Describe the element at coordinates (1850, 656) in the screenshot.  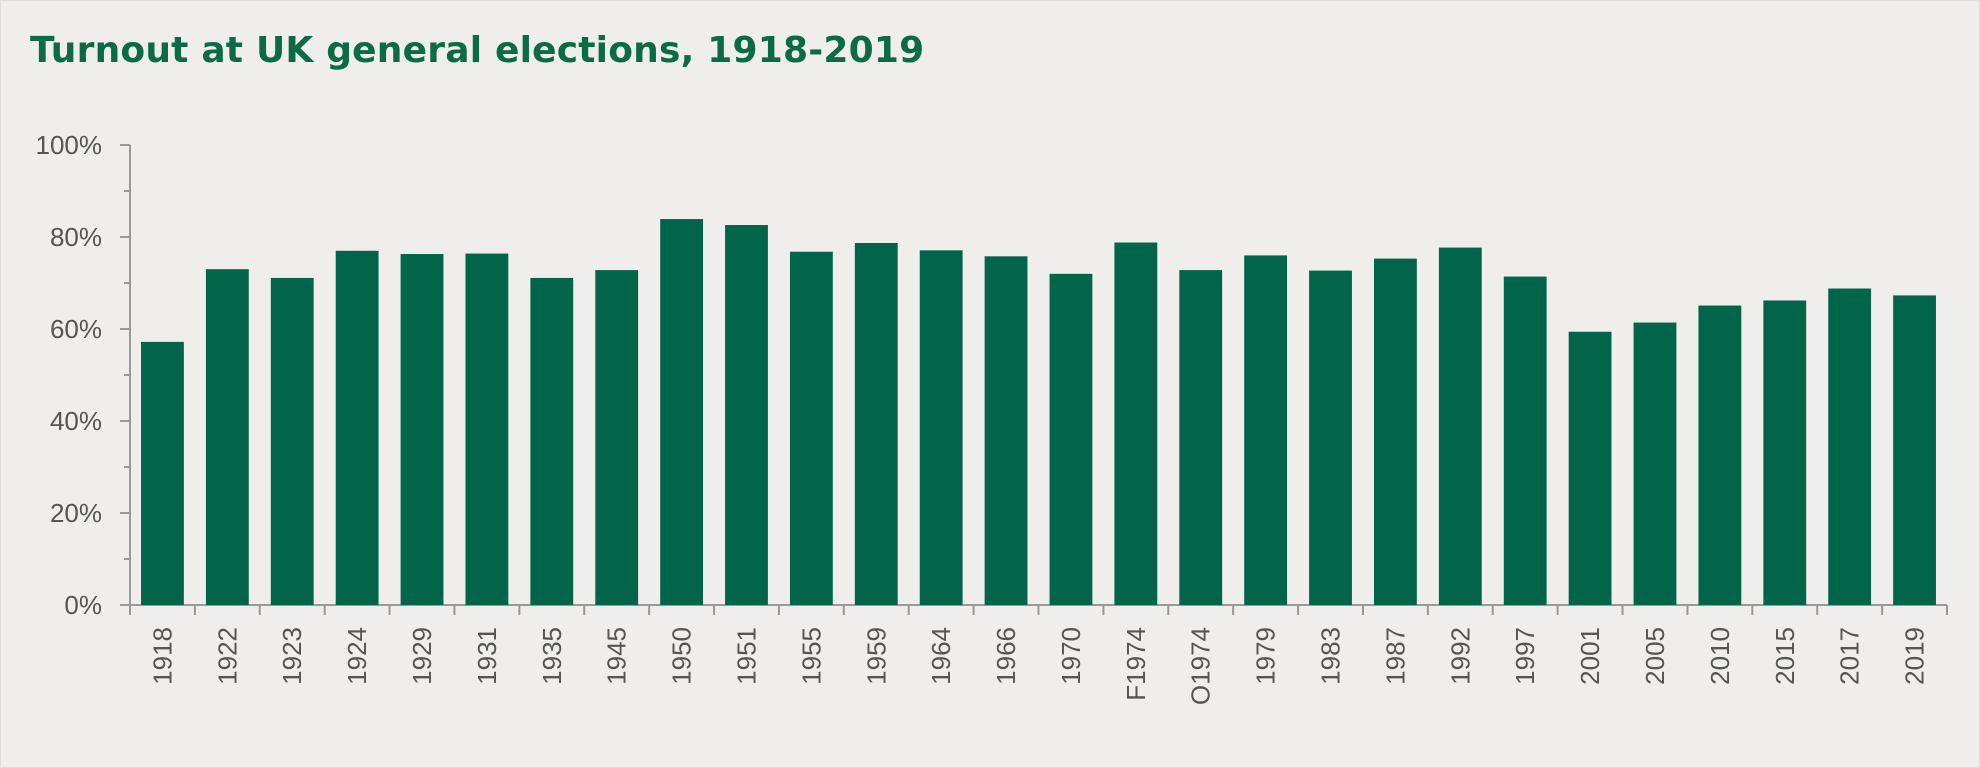
I see `x-tick-label: 2017` at that location.